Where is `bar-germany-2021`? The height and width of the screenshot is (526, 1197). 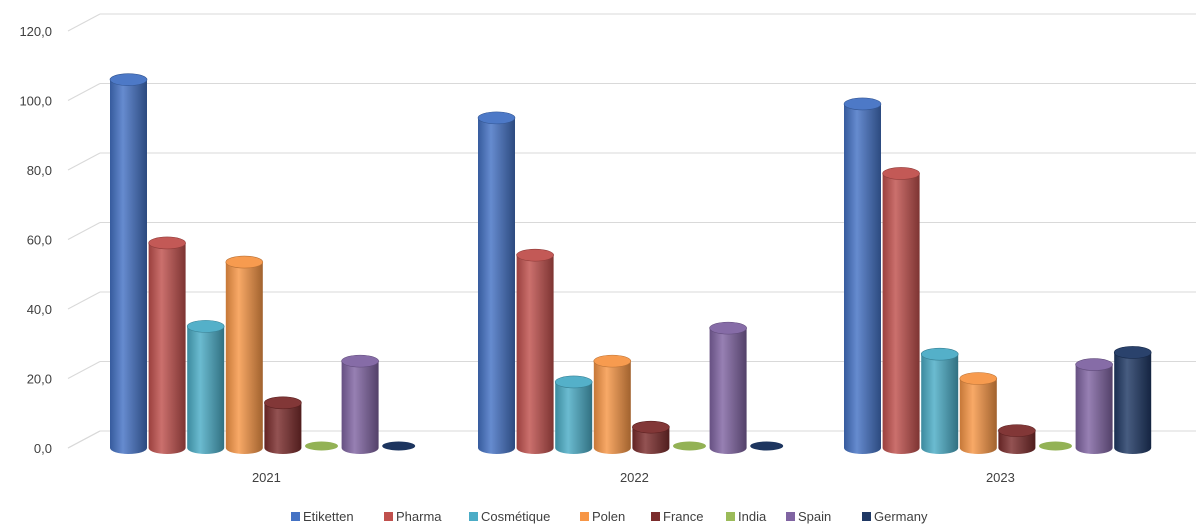
bar-germany-2021 is located at coordinates (399, 446).